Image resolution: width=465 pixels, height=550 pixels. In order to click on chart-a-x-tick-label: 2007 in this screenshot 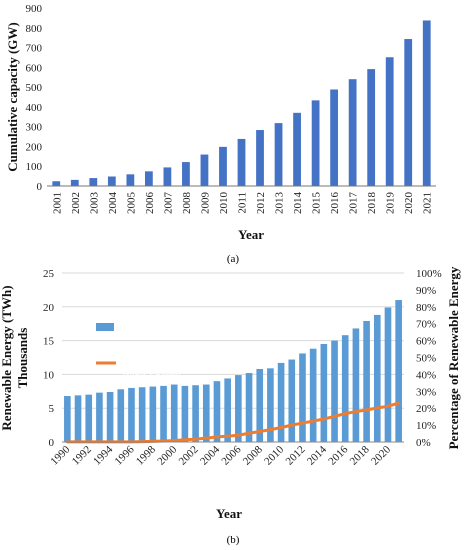, I will do `click(168, 203)`.